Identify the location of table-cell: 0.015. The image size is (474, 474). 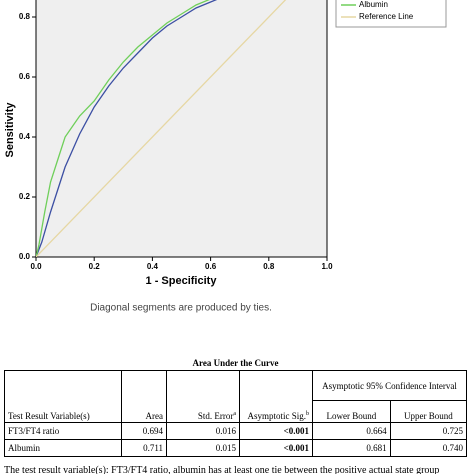
(203, 448).